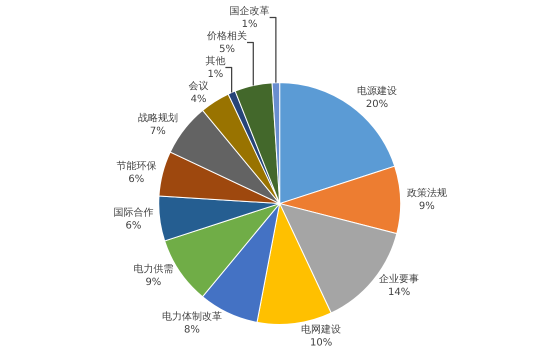  I want to click on slice-label: 战略规划, so click(158, 118).